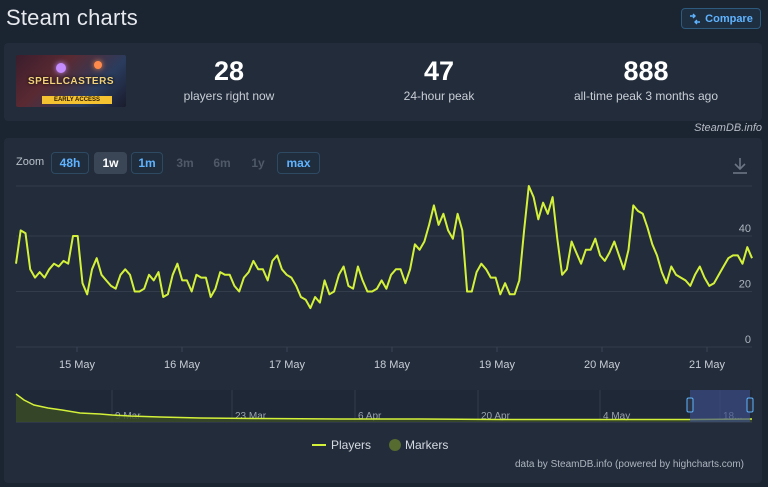 Image resolution: width=768 pixels, height=487 pixels. What do you see at coordinates (229, 96) in the screenshot?
I see `stat-label: players right now` at bounding box center [229, 96].